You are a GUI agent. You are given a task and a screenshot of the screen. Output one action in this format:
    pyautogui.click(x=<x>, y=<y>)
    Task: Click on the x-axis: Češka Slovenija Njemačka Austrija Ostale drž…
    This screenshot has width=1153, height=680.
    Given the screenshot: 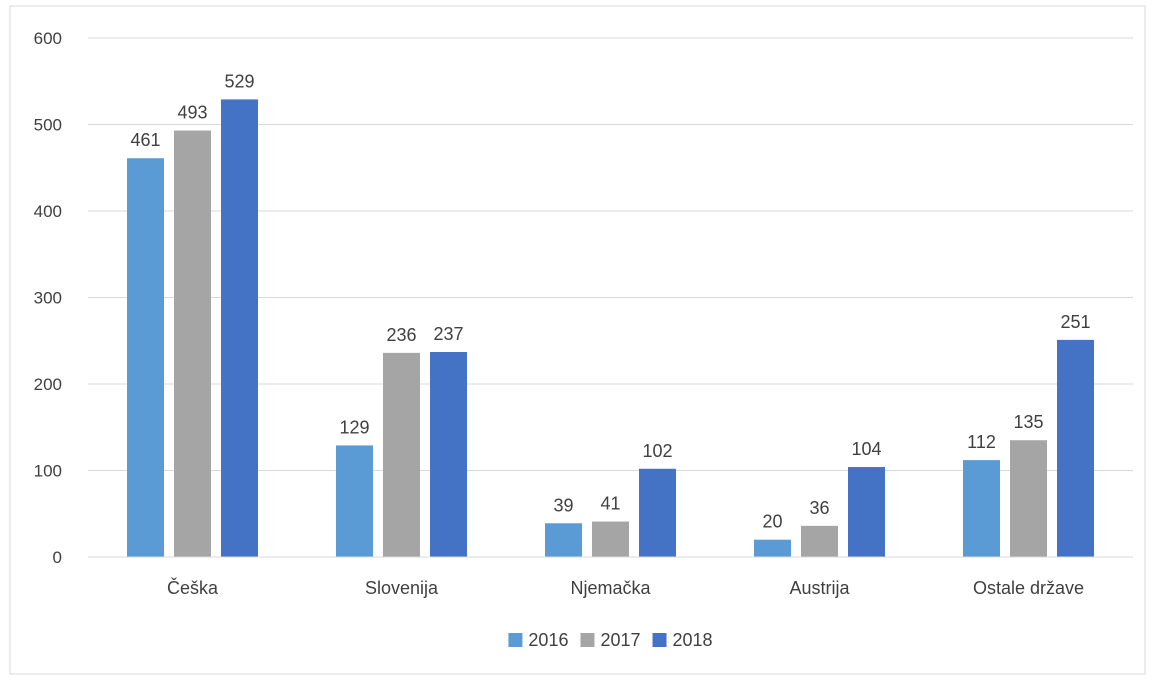 What is the action you would take?
    pyautogui.click(x=610, y=577)
    